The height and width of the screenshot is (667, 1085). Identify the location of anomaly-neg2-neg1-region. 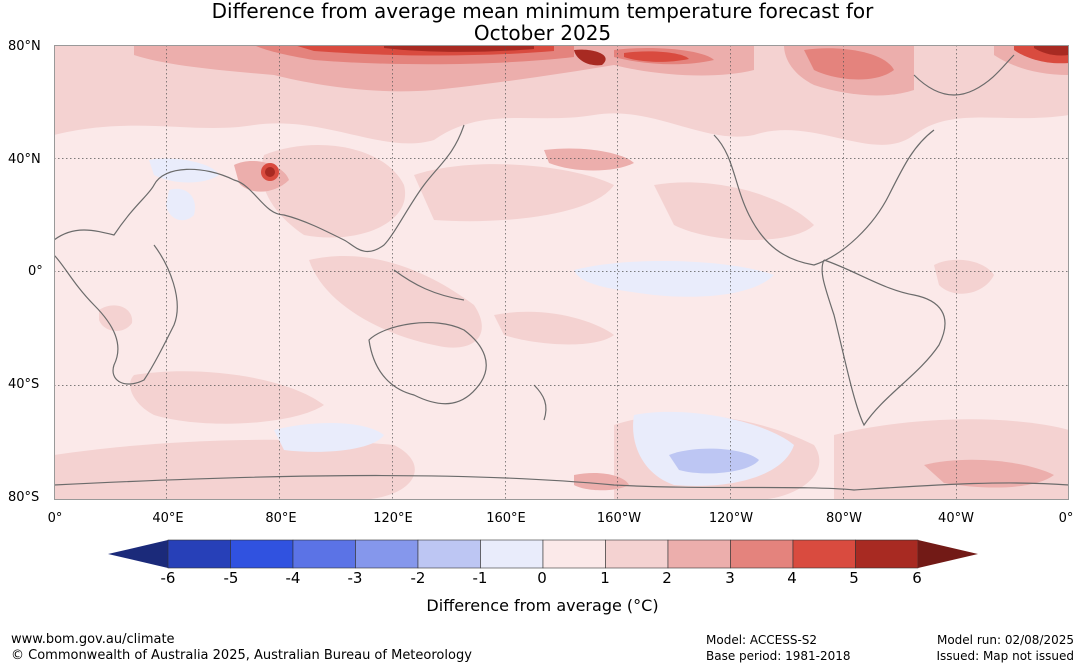
(714, 461).